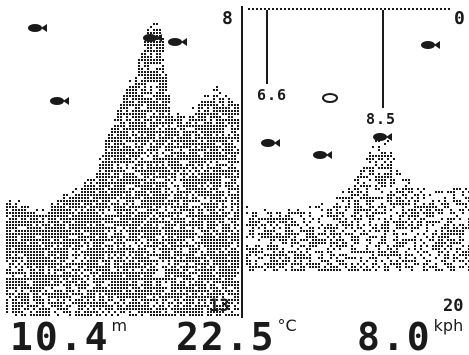 The image size is (469, 355). What do you see at coordinates (448, 325) in the screenshot?
I see `speed-unit: kph` at bounding box center [448, 325].